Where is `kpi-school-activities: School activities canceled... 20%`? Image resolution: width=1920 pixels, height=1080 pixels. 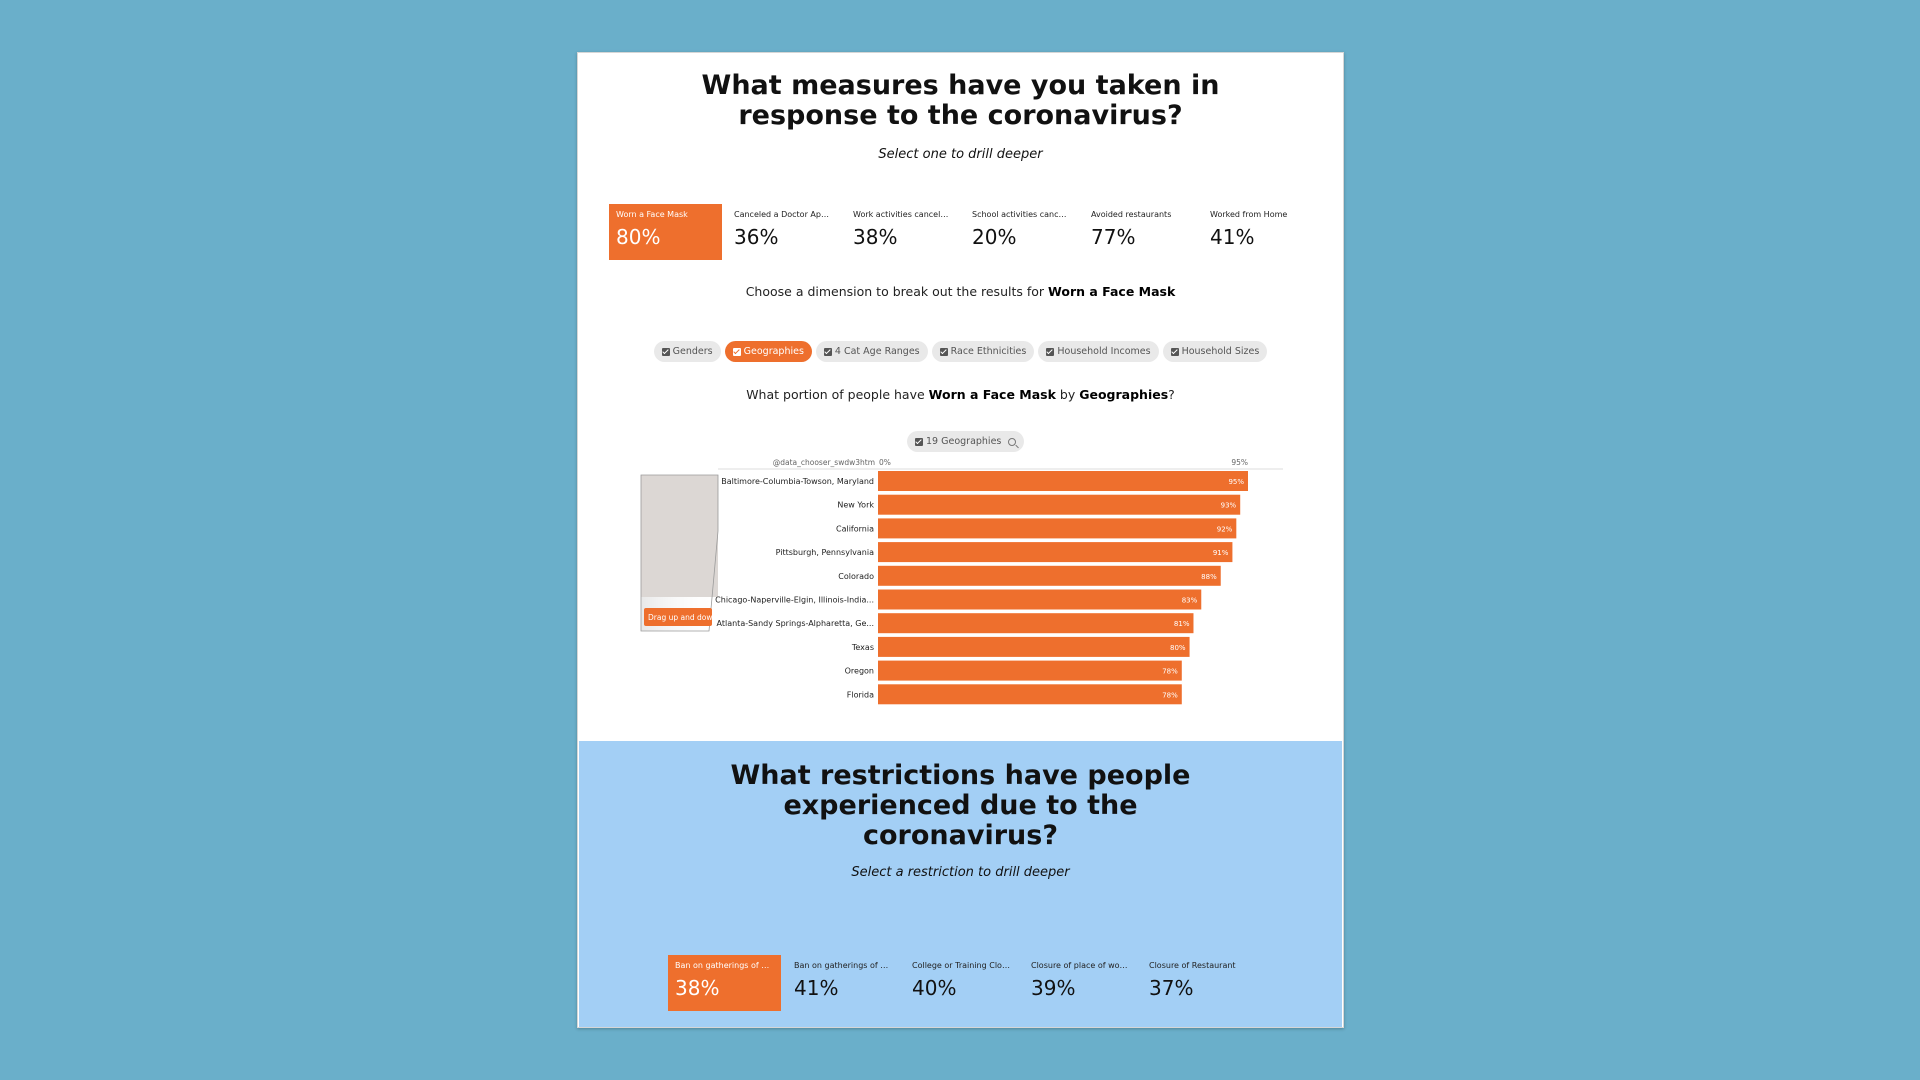
kpi-school-activities: School activities canceled... 20% is located at coordinates (1021, 229).